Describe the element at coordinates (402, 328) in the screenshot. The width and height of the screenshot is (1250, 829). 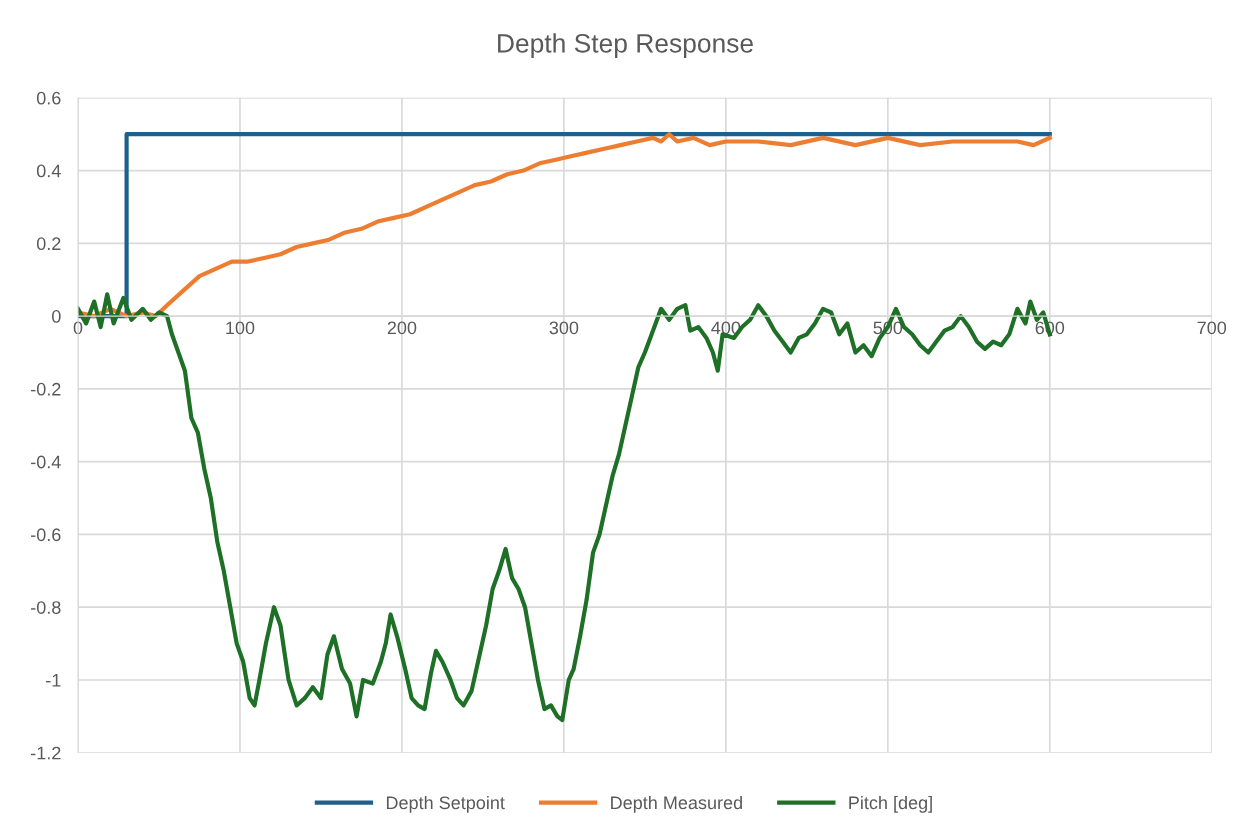
I see `x-tick-label: 200` at that location.